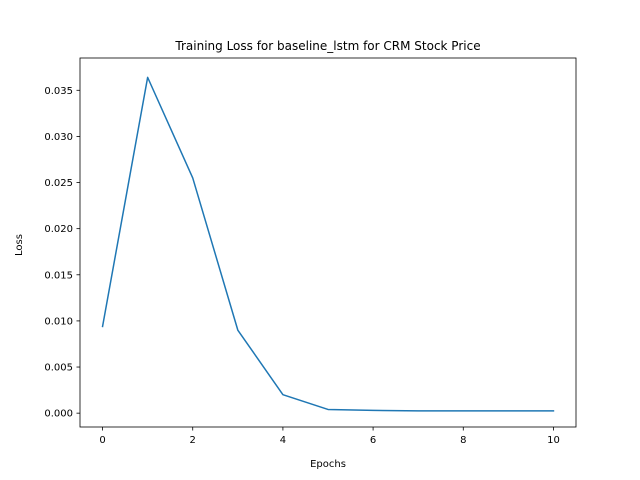  I want to click on y-tick-label: 0.010, so click(58, 321).